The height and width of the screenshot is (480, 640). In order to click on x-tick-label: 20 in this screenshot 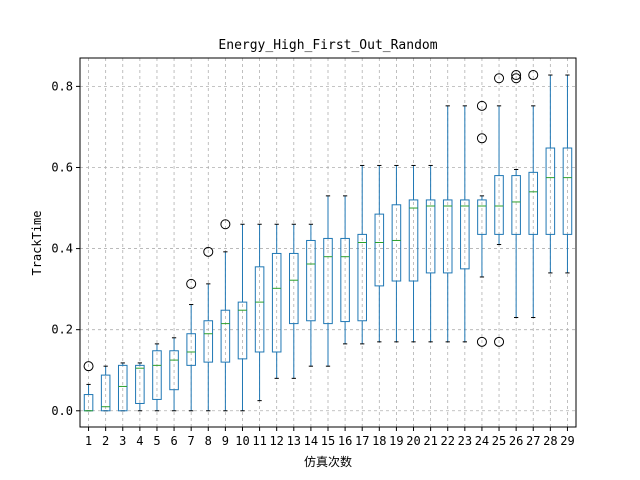, I will do `click(413, 441)`.